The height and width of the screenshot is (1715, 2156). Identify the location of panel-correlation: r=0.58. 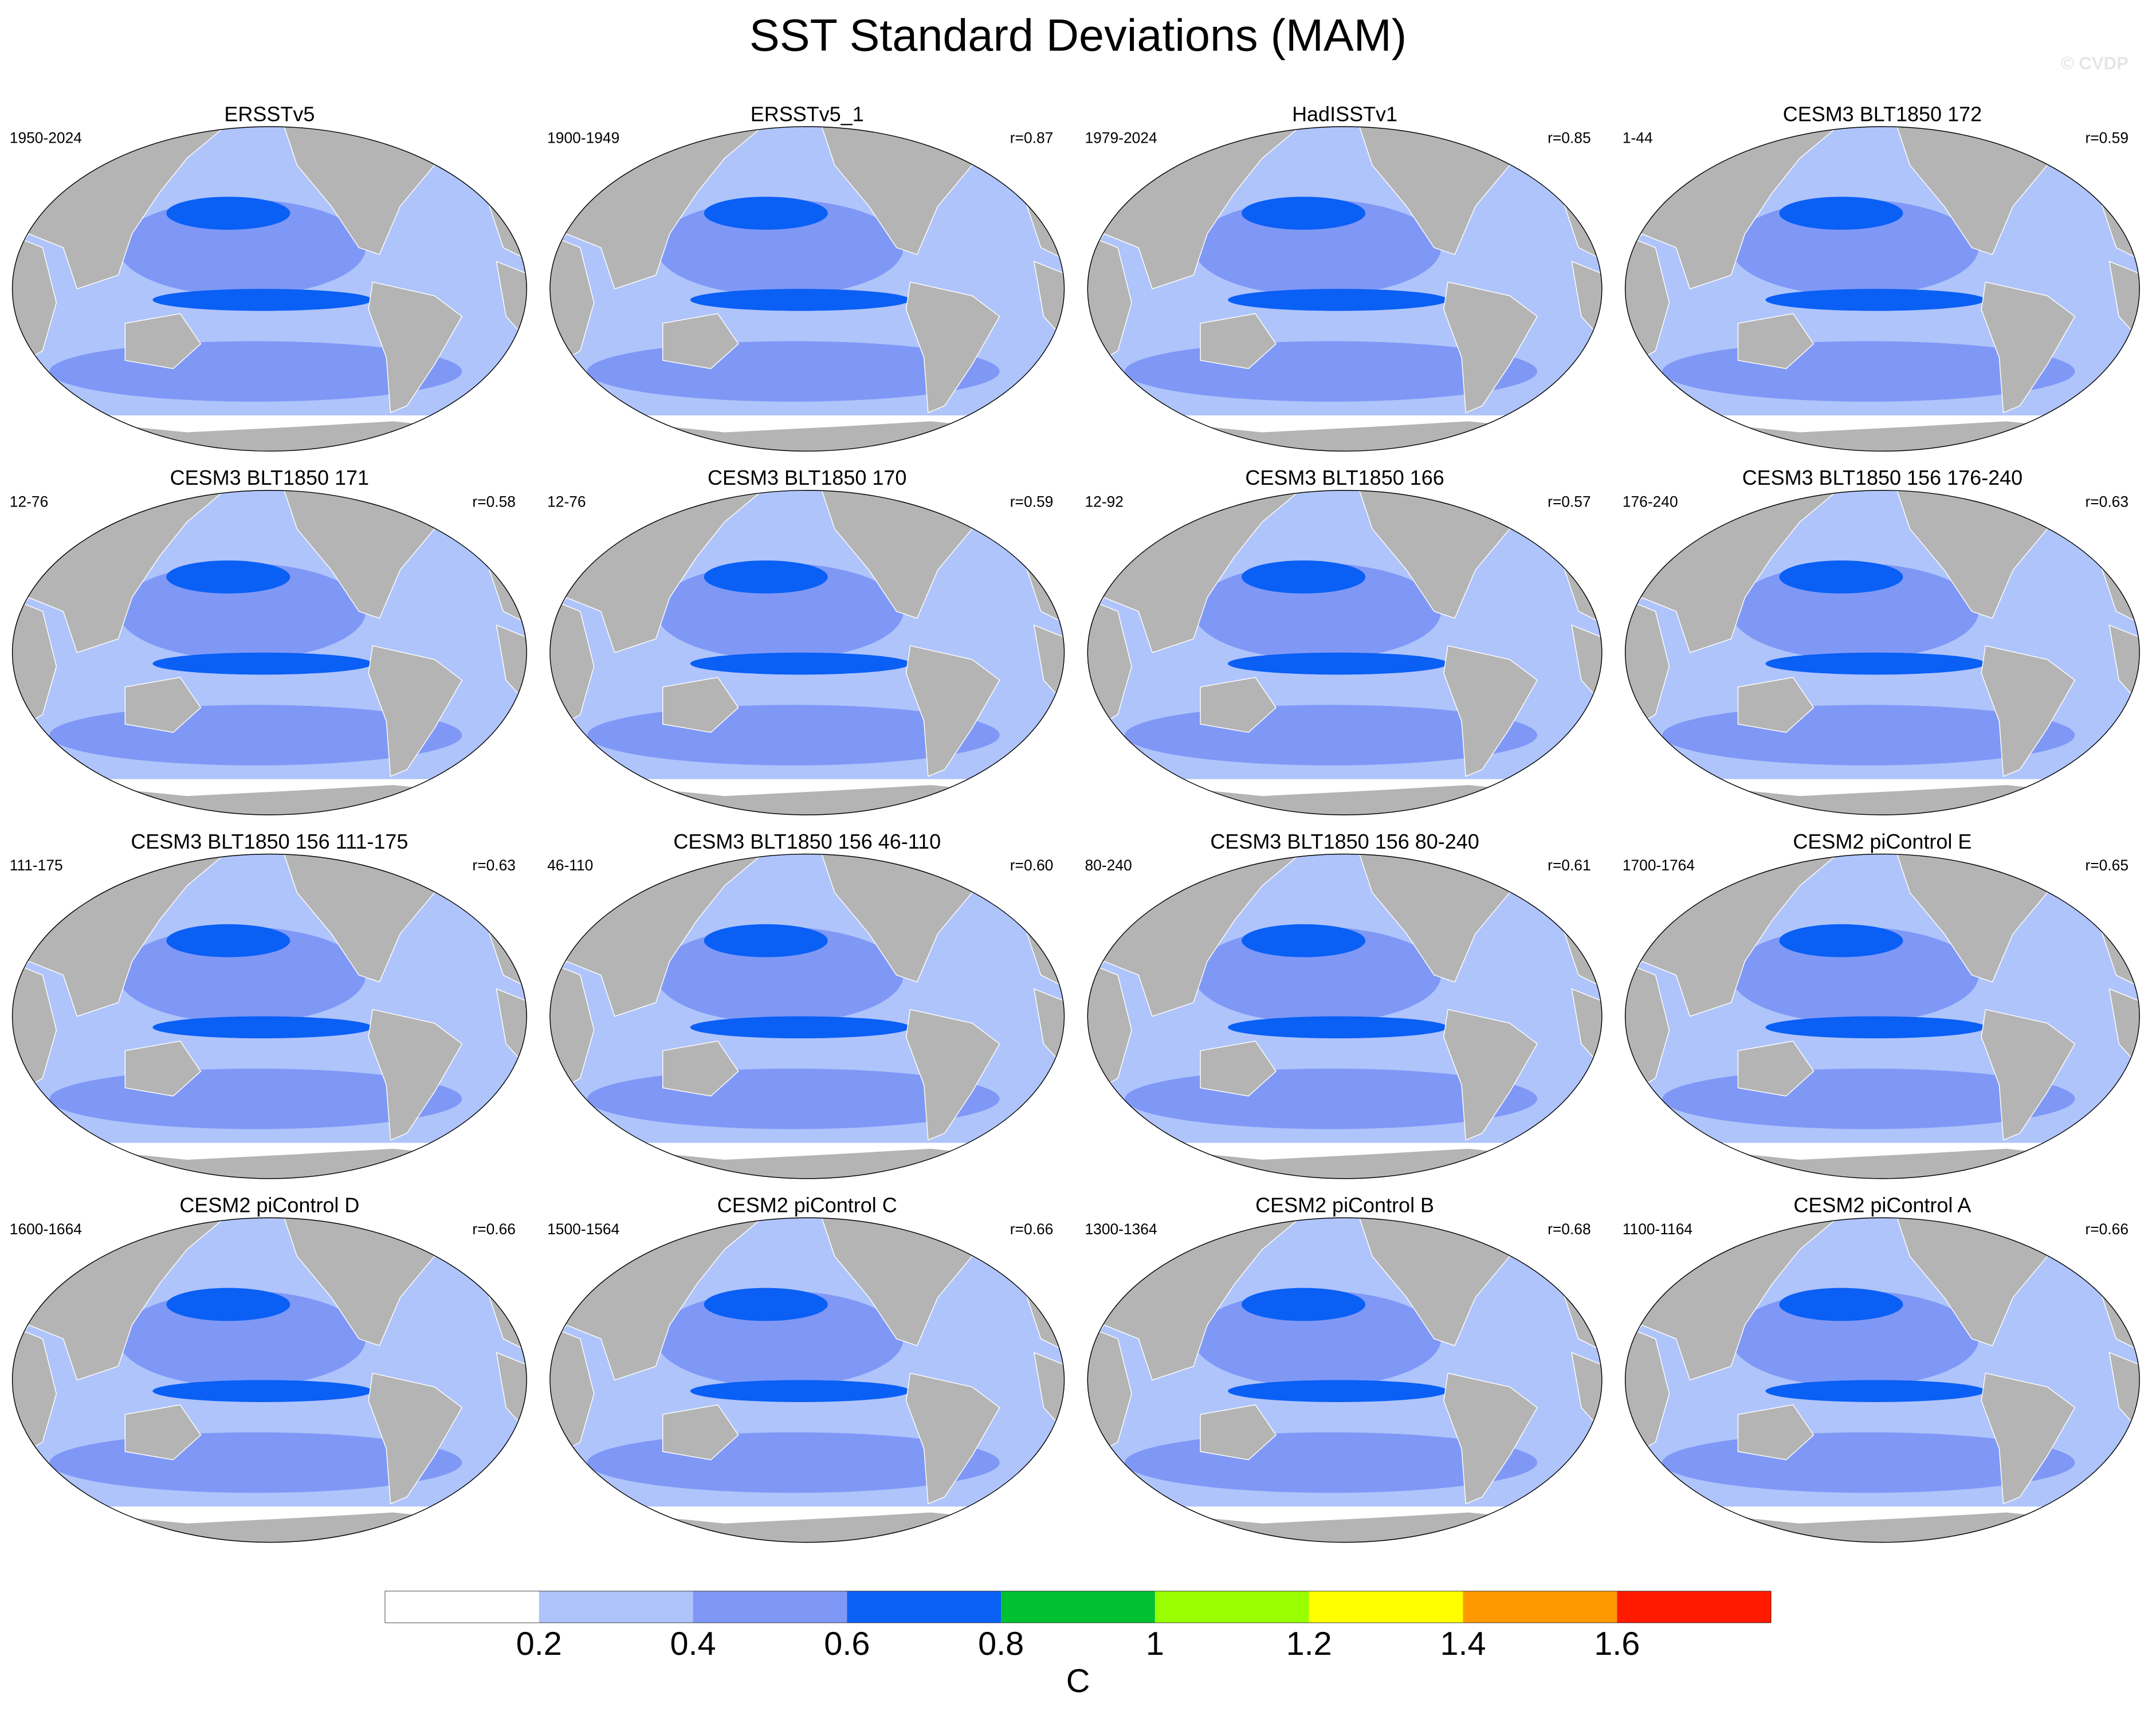
(494, 501).